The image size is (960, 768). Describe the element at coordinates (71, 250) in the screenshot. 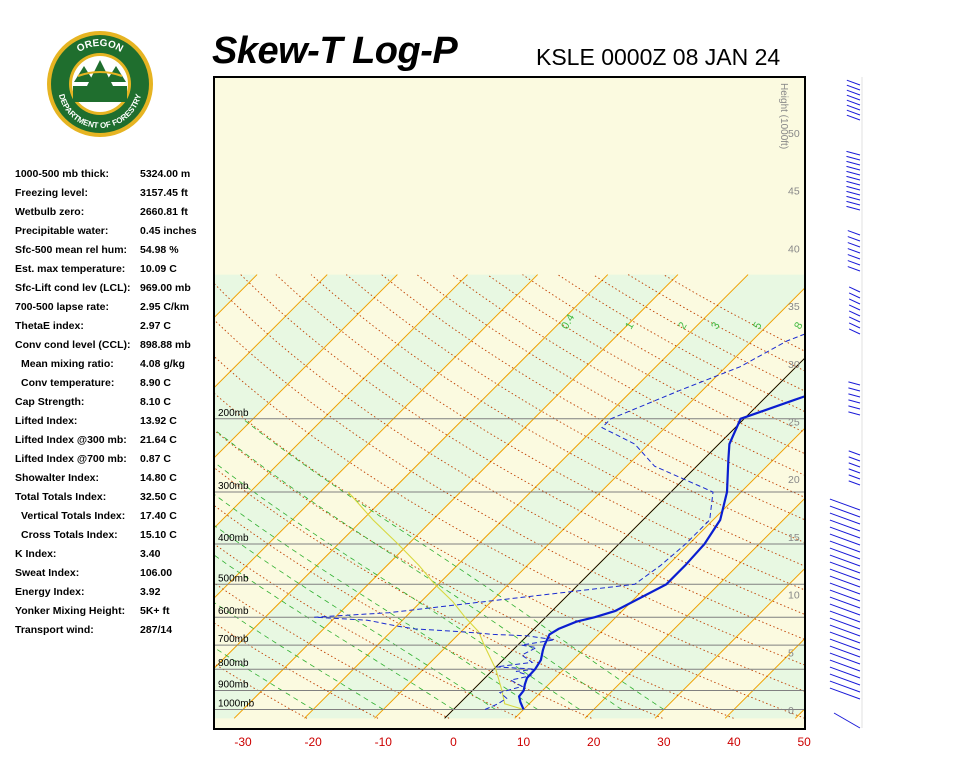

I see `index-label: Sfc-500 mean rel hum:` at that location.